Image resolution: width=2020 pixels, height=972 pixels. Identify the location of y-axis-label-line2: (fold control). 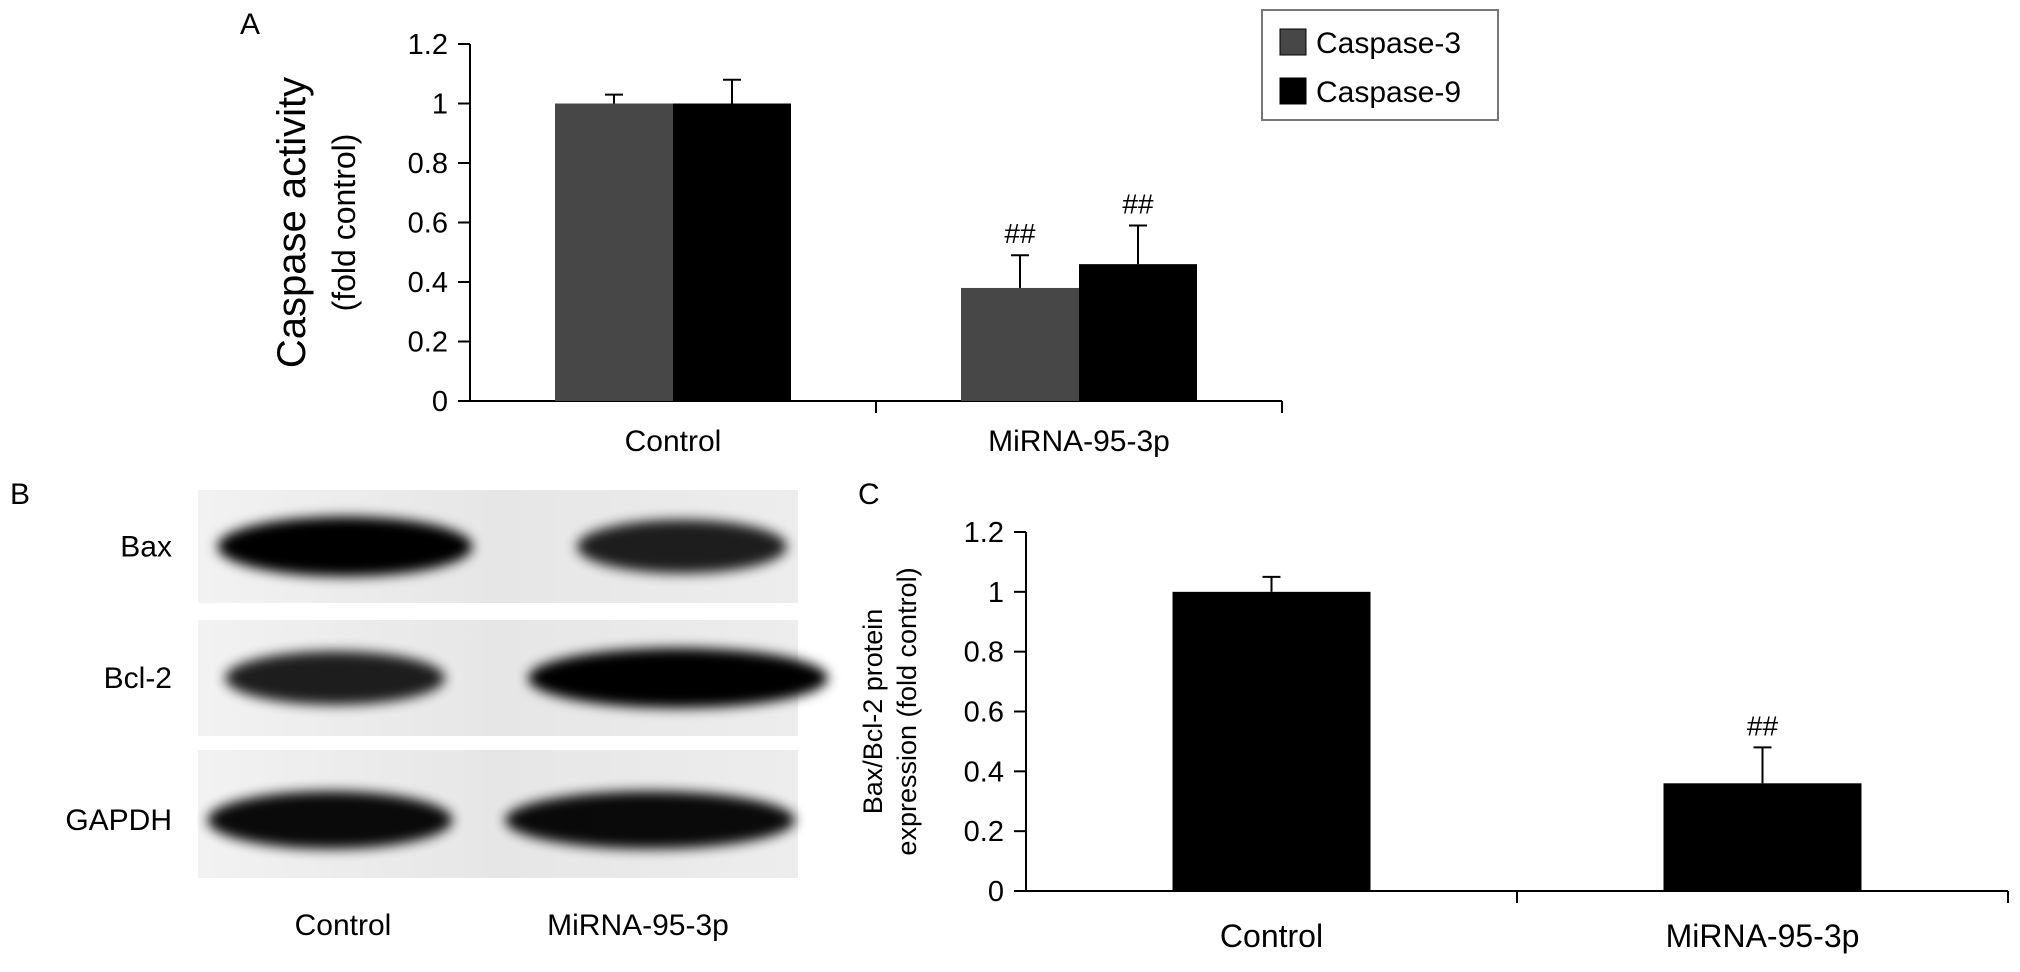
(344, 223).